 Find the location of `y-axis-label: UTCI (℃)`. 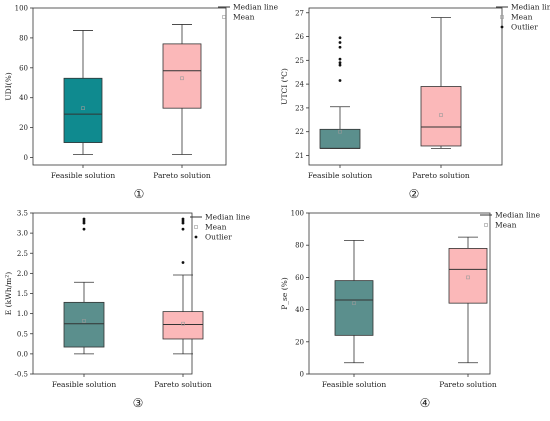

y-axis-label: UTCI (℃) is located at coordinates (284, 86).